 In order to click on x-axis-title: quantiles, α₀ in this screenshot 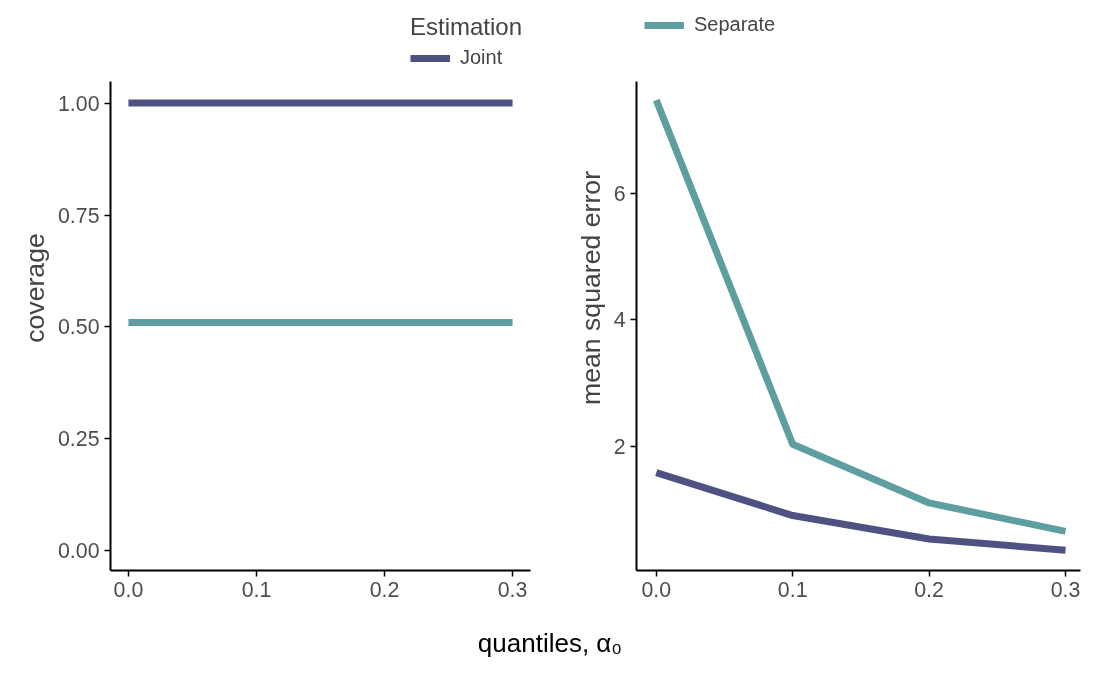, I will do `click(550, 643)`.